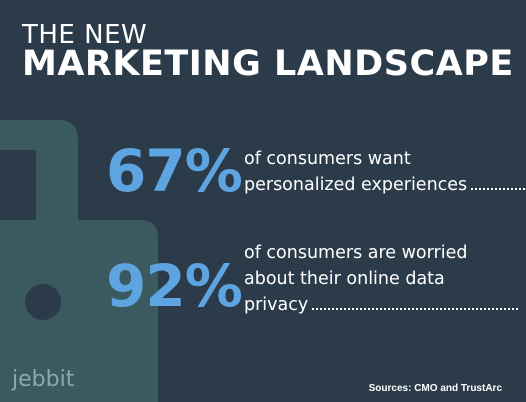 Image resolution: width=526 pixels, height=402 pixels. I want to click on stat-line: privacy, so click(276, 305).